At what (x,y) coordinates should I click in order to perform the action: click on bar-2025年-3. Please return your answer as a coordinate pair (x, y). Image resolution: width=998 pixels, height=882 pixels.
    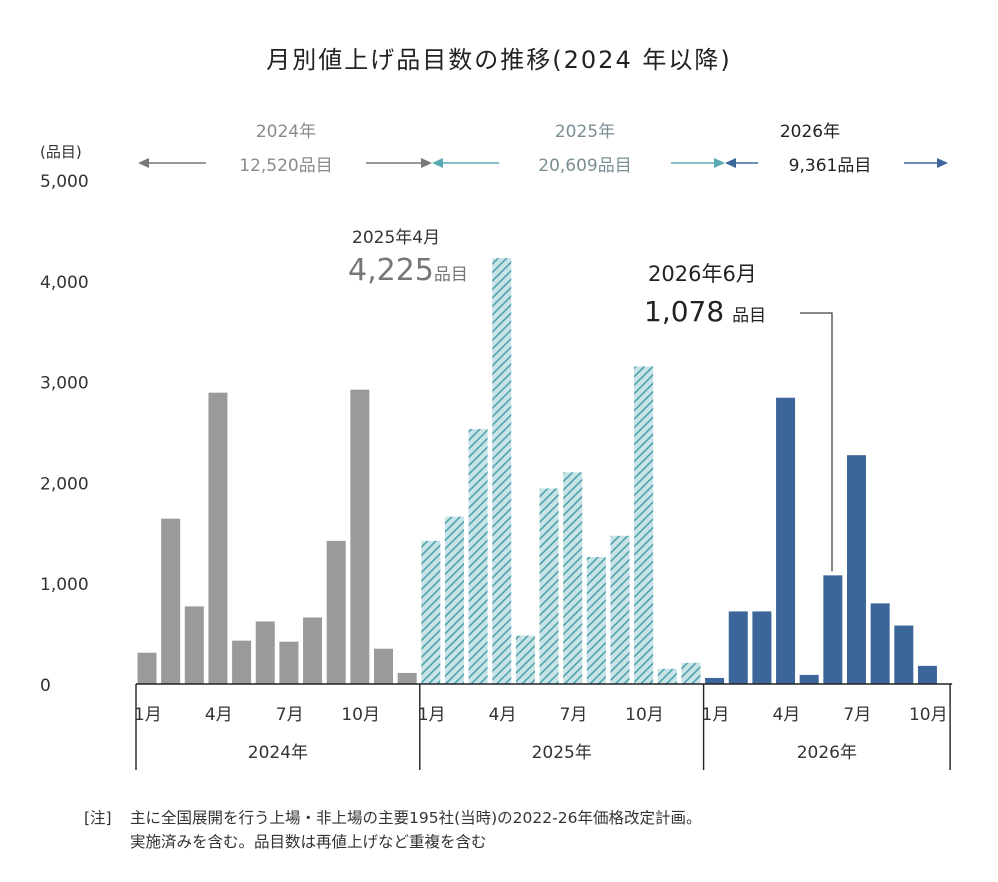
    Looking at the image, I should click on (478, 556).